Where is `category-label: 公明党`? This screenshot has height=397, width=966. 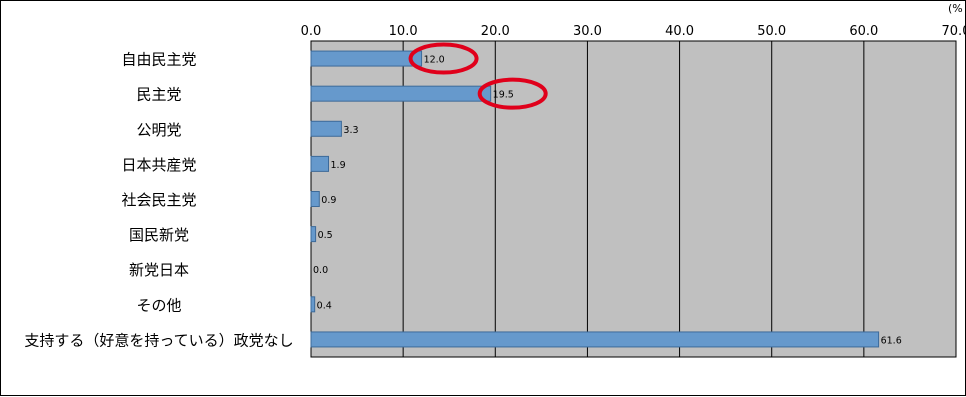 category-label: 公明党 is located at coordinates (158, 130).